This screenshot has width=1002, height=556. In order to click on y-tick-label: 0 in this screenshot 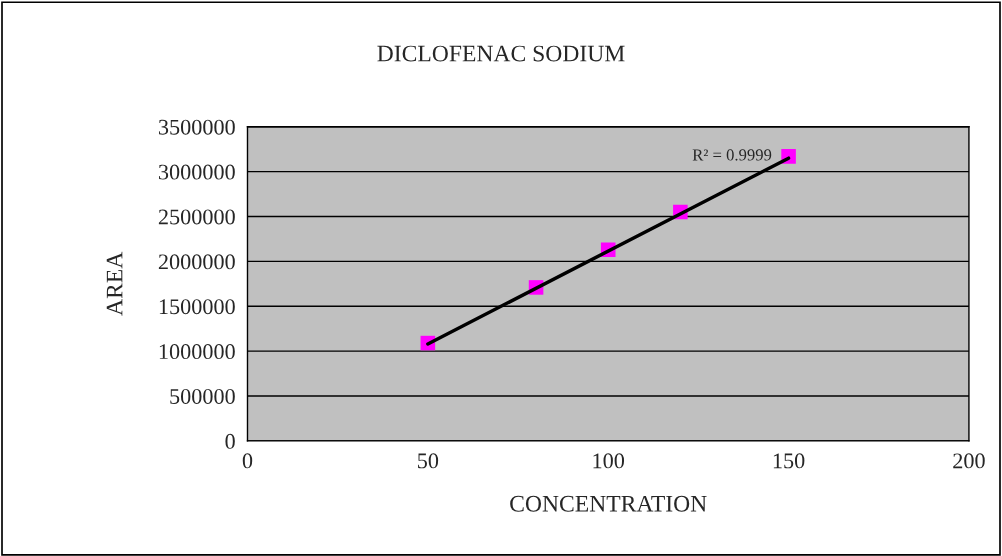, I will do `click(230, 441)`.